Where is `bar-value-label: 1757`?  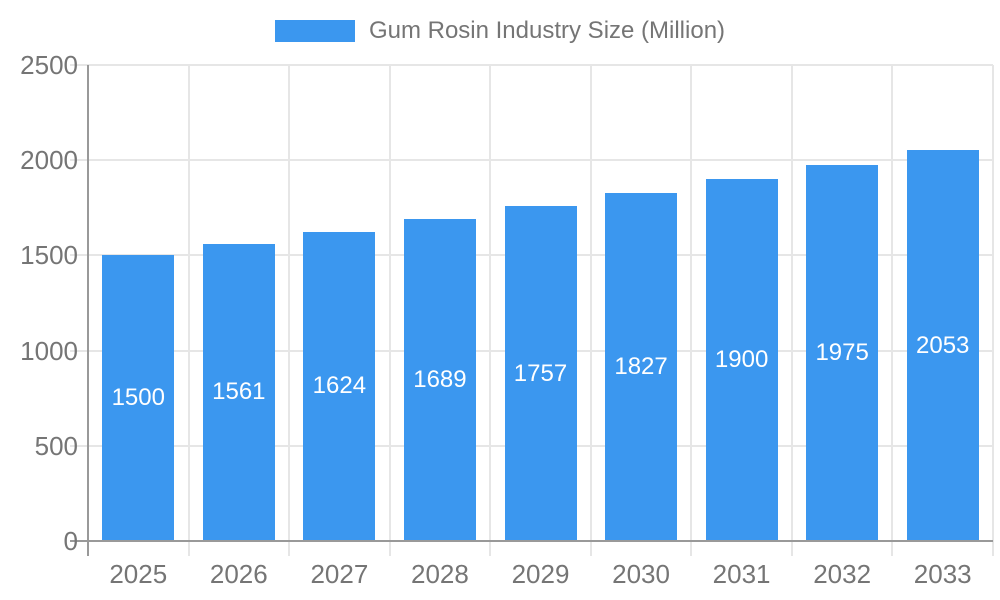 bar-value-label: 1757 is located at coordinates (540, 373).